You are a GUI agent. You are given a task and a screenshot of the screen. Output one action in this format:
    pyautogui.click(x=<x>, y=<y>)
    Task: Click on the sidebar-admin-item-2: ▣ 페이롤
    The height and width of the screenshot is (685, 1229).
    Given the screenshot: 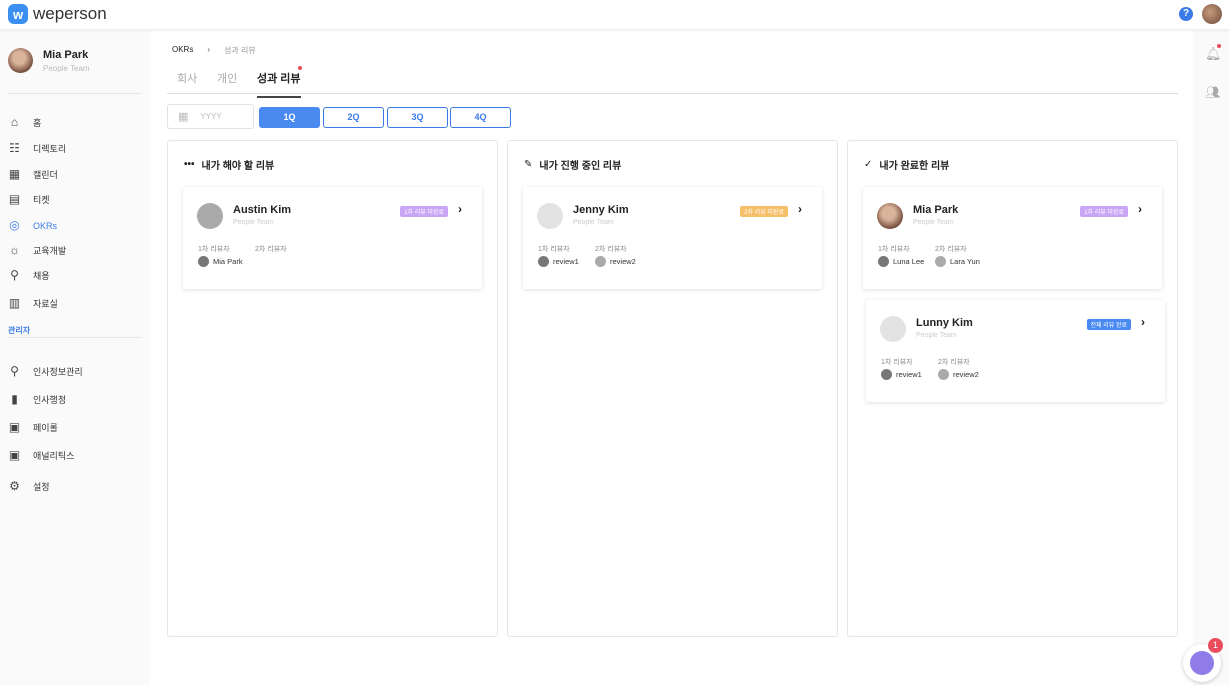 What is the action you would take?
    pyautogui.click(x=33, y=427)
    